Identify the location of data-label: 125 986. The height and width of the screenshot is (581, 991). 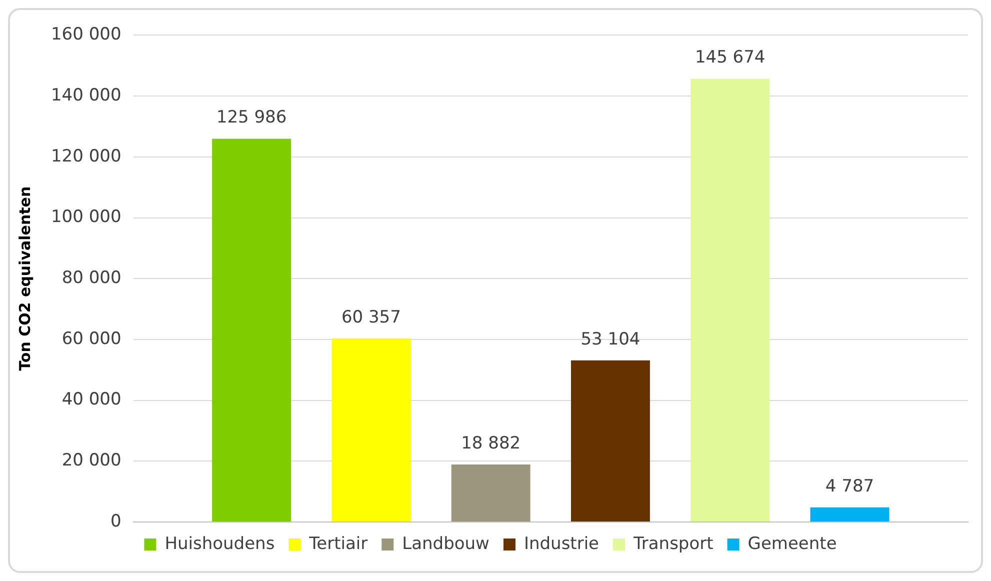
(251, 118).